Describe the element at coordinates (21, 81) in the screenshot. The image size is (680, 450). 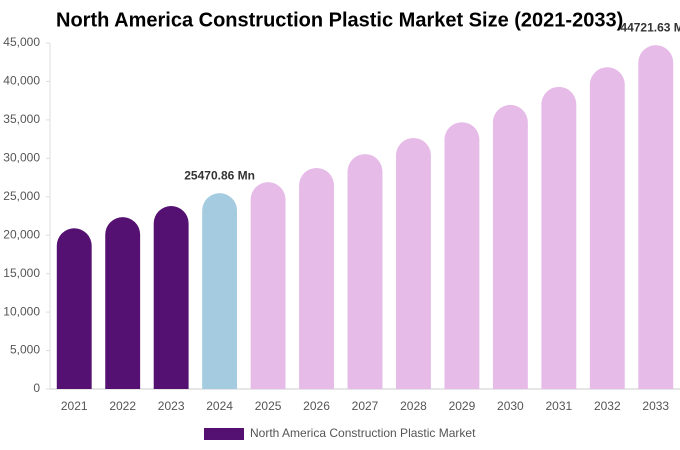
I see `y-tick-label: 40,000` at that location.